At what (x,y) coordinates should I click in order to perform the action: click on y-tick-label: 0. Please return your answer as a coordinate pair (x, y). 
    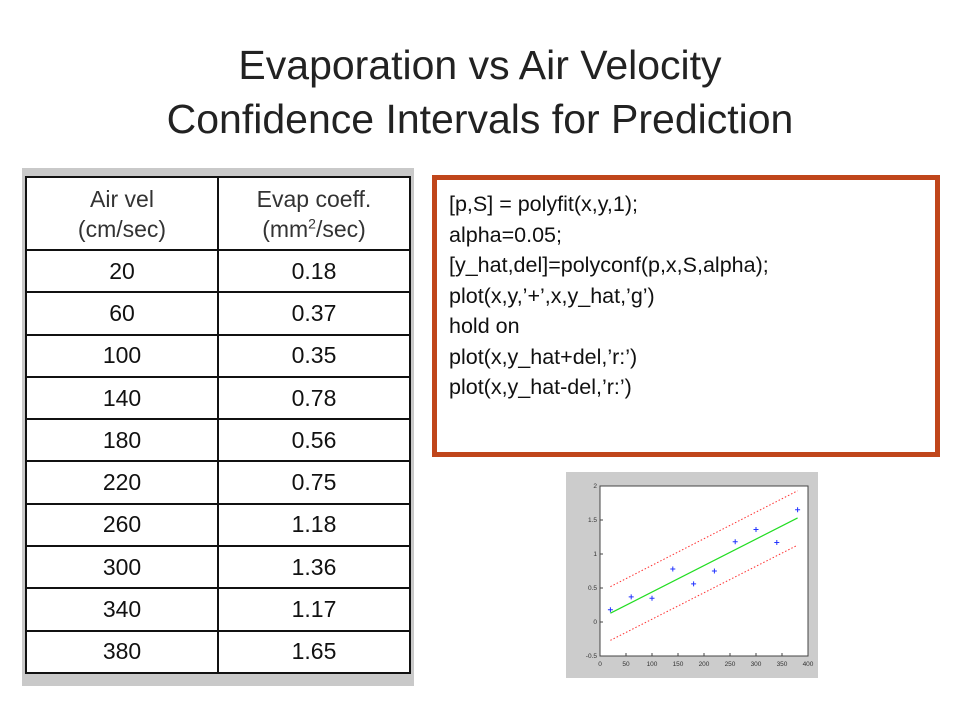
    Looking at the image, I should click on (595, 622).